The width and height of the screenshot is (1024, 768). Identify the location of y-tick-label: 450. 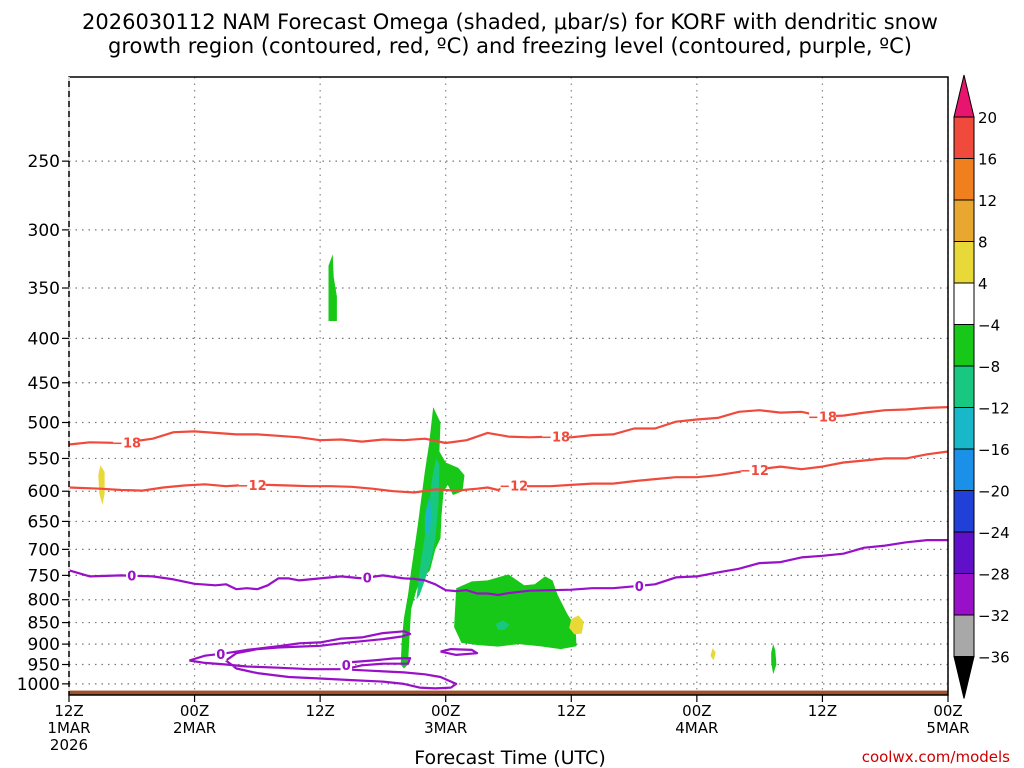
(44, 384).